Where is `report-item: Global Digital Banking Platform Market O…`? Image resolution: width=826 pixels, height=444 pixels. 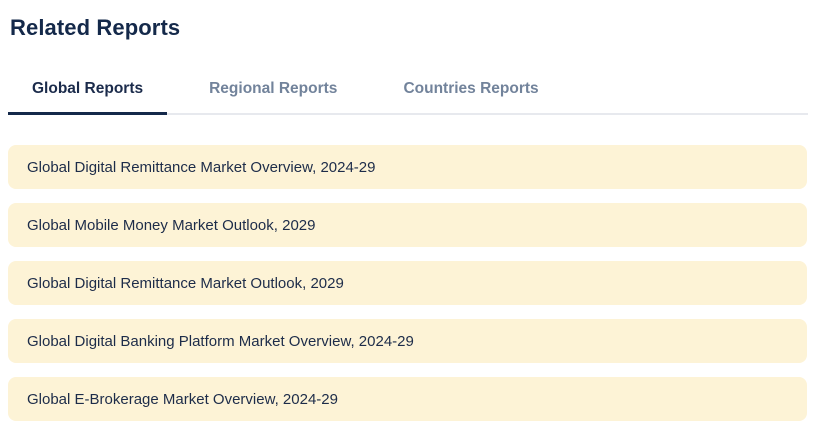 report-item: Global Digital Banking Platform Market O… is located at coordinates (407, 341).